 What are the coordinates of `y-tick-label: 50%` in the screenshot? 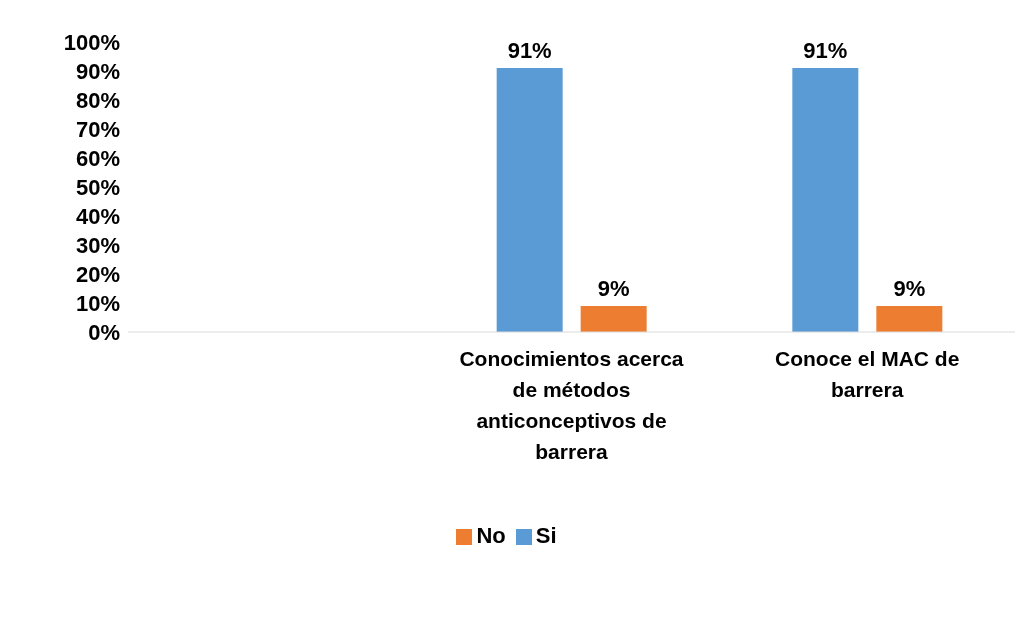 It's located at (97, 187).